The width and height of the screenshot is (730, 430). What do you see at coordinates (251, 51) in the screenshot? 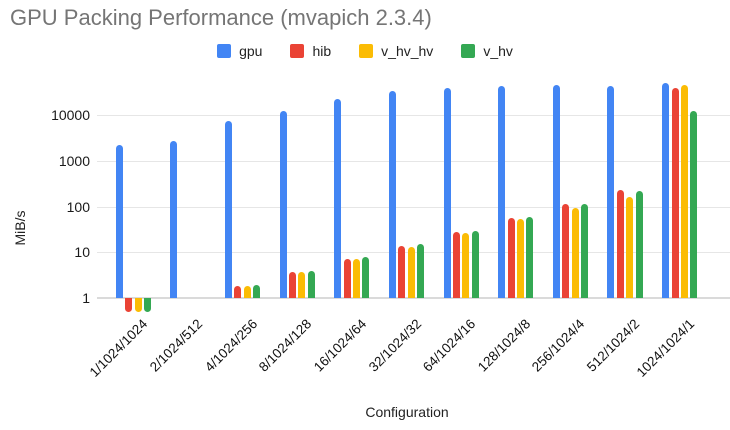
I see `legend-label: gpu` at bounding box center [251, 51].